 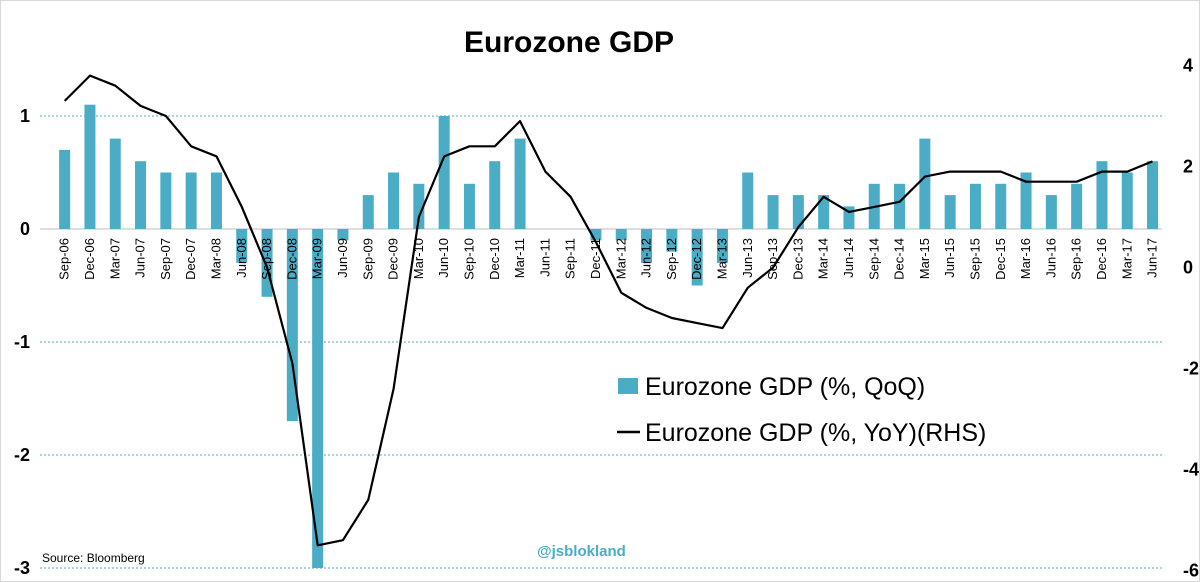 I want to click on x-tick-label: Dec-15, so click(x=1000, y=259).